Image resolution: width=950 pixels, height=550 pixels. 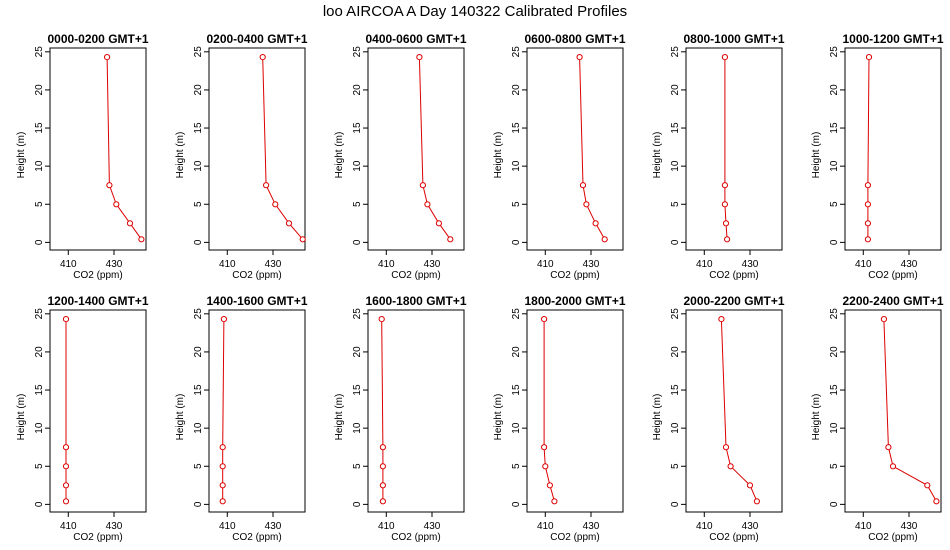 I want to click on panel-title: 0000-0200 GMT+1, so click(x=97, y=39).